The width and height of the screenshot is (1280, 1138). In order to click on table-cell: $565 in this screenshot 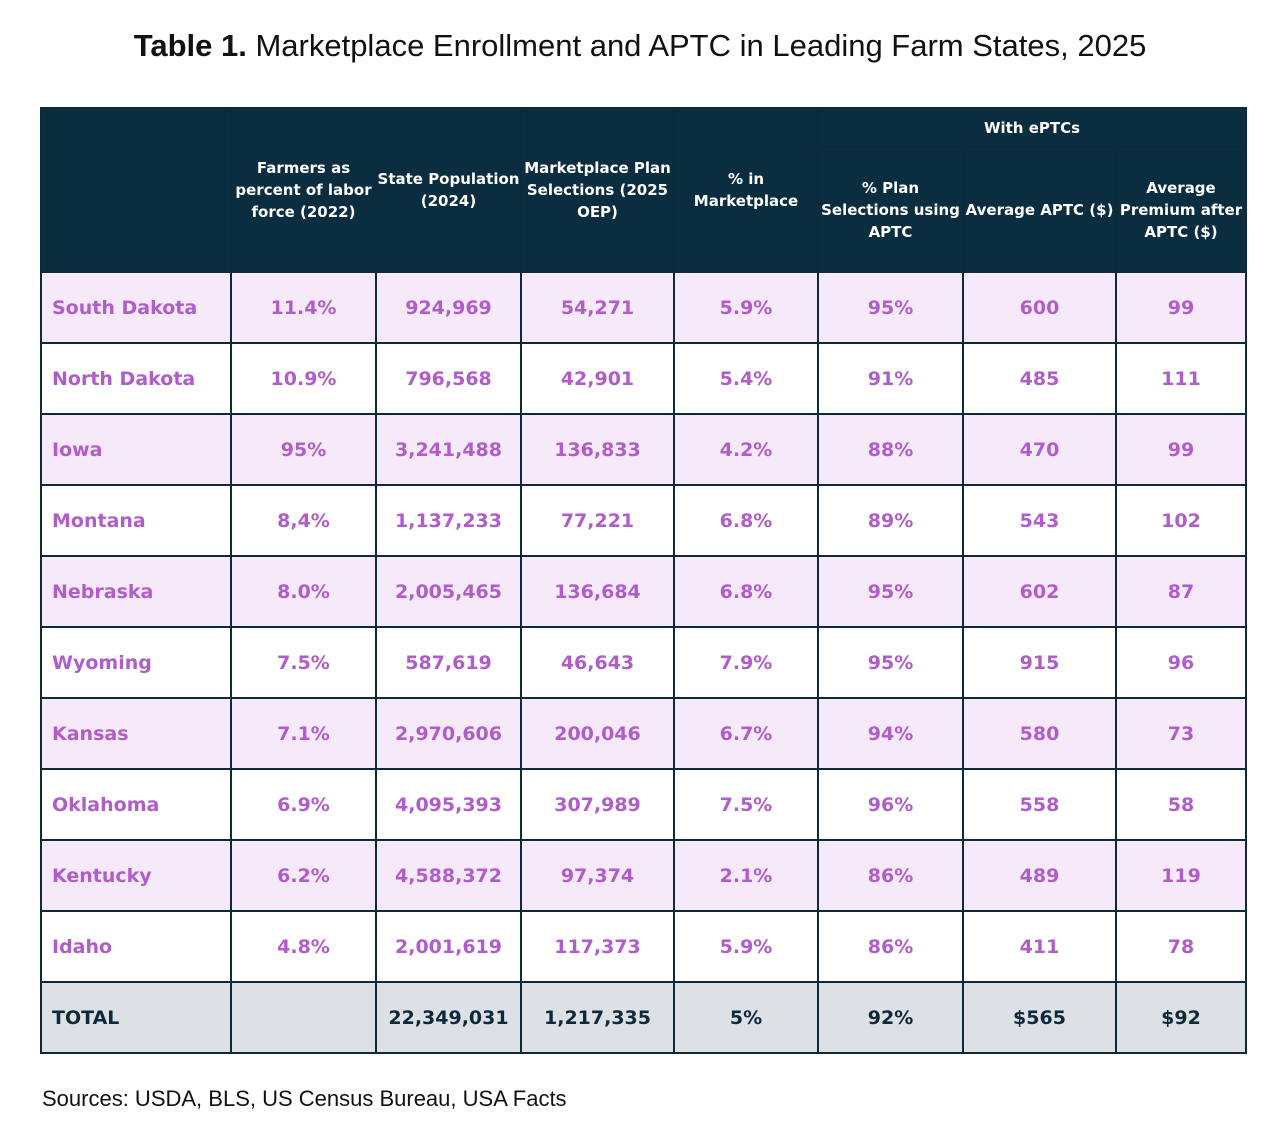, I will do `click(1039, 1017)`.